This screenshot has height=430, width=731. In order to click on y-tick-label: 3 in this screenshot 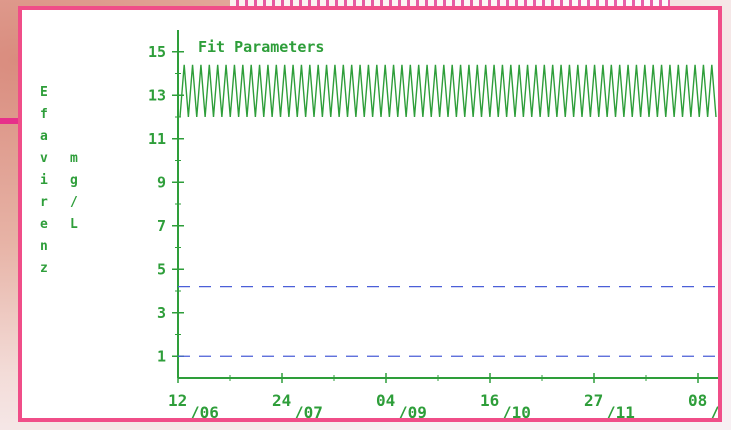, I will do `click(161, 313)`.